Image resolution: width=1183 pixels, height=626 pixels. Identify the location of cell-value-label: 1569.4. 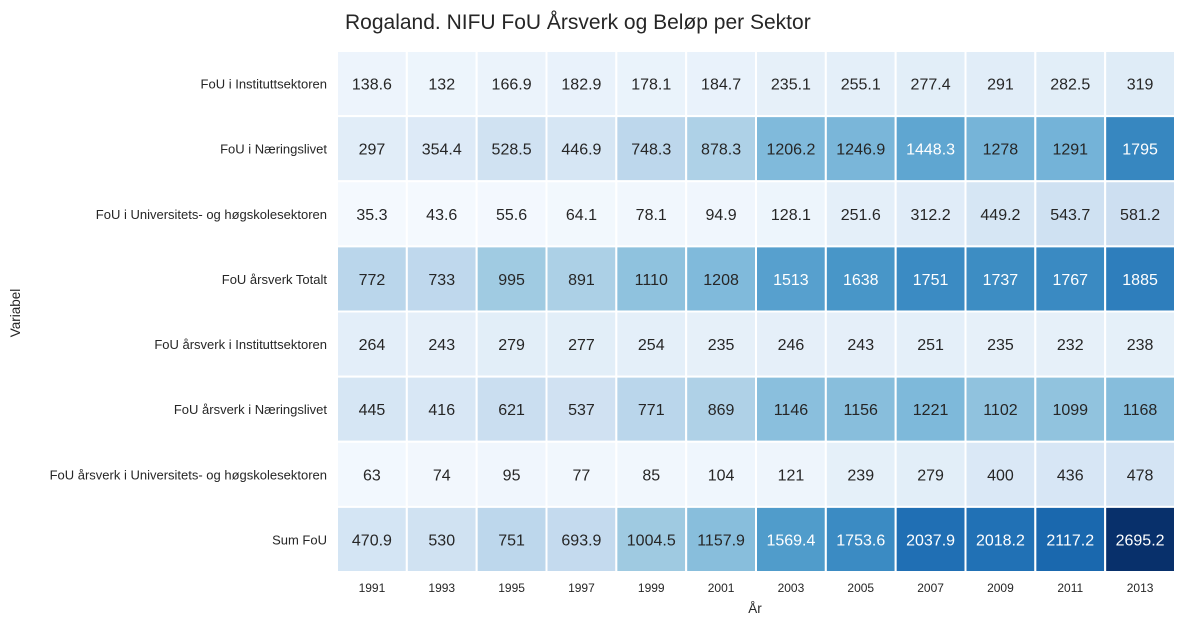
(790, 540).